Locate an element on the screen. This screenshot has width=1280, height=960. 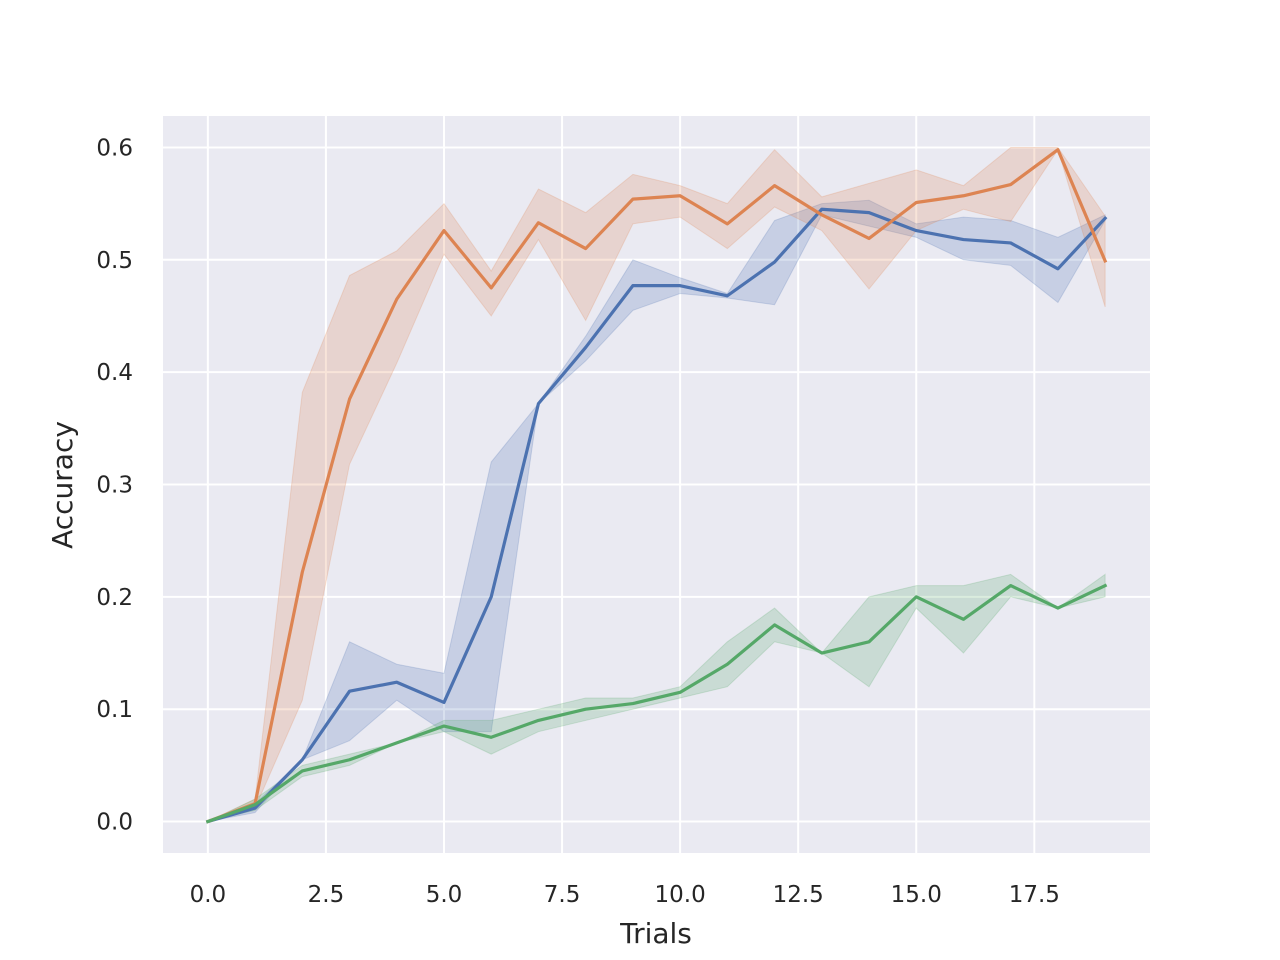
y-tick-label: 0.0 is located at coordinates (114, 823).